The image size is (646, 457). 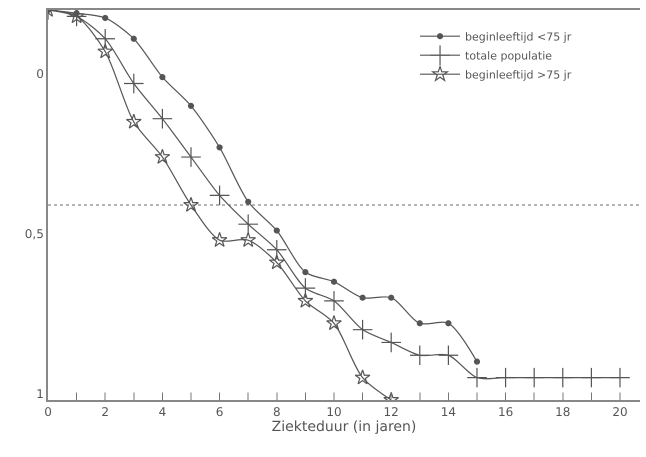 I want to click on x-tick-label: 18, so click(x=562, y=412).